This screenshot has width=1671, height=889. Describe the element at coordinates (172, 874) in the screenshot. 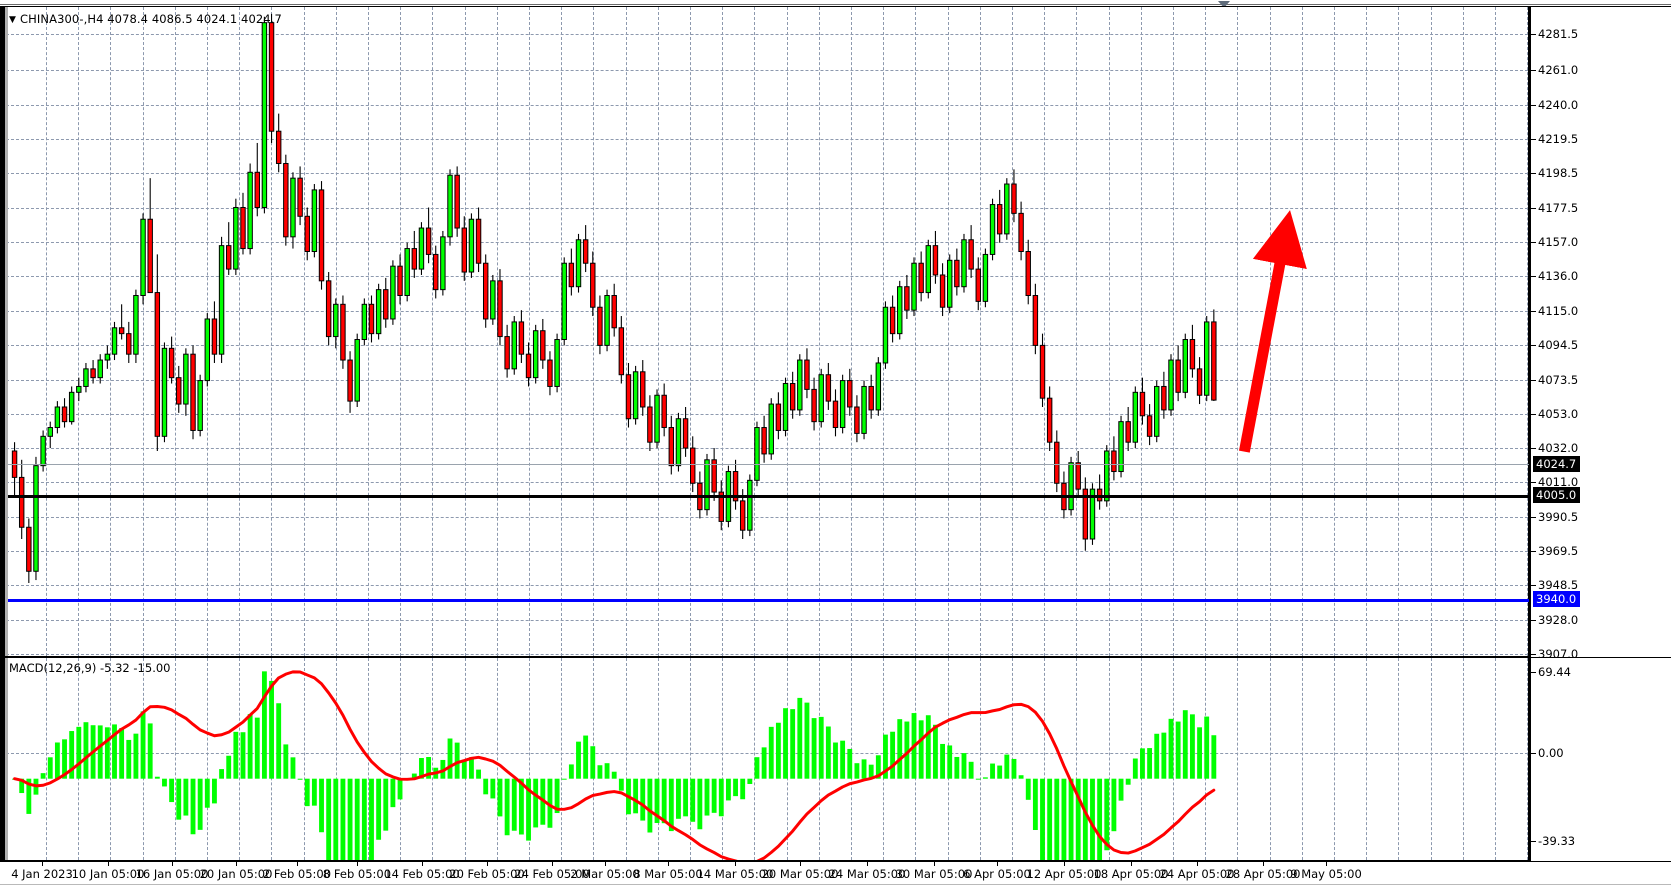

I see `time-tick-label: 16 Jan 05:00` at that location.